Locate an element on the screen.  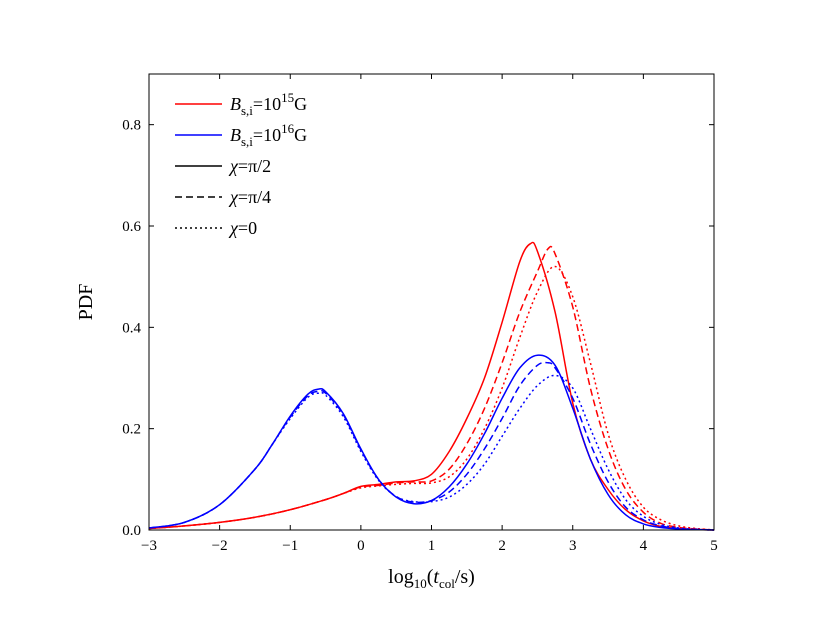
legend-label: Bs,i=1015G is located at coordinates (268, 104).